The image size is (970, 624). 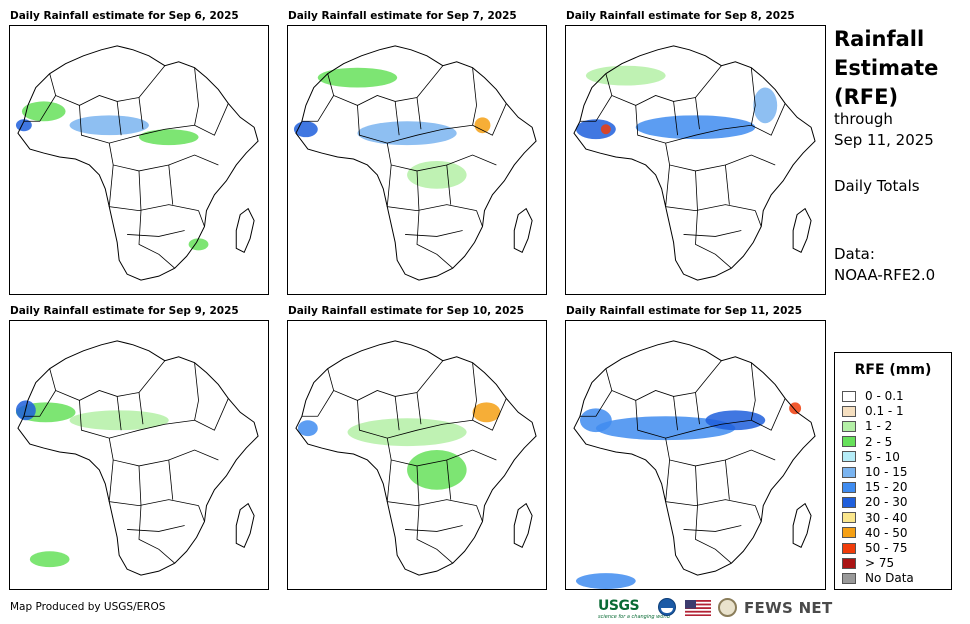 What do you see at coordinates (878, 578) in the screenshot?
I see `legend-item: No Data` at bounding box center [878, 578].